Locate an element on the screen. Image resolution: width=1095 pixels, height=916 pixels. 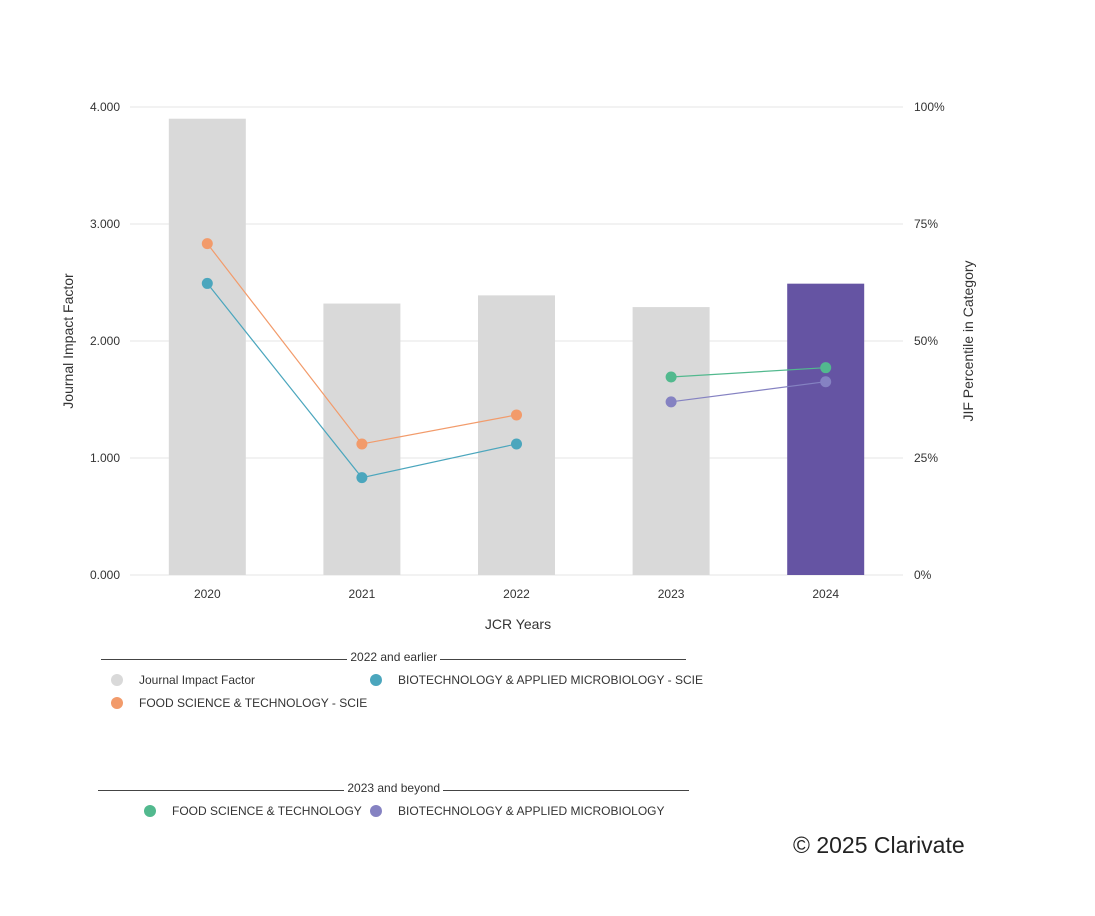
y2-tick-label: 25% is located at coordinates (926, 458).